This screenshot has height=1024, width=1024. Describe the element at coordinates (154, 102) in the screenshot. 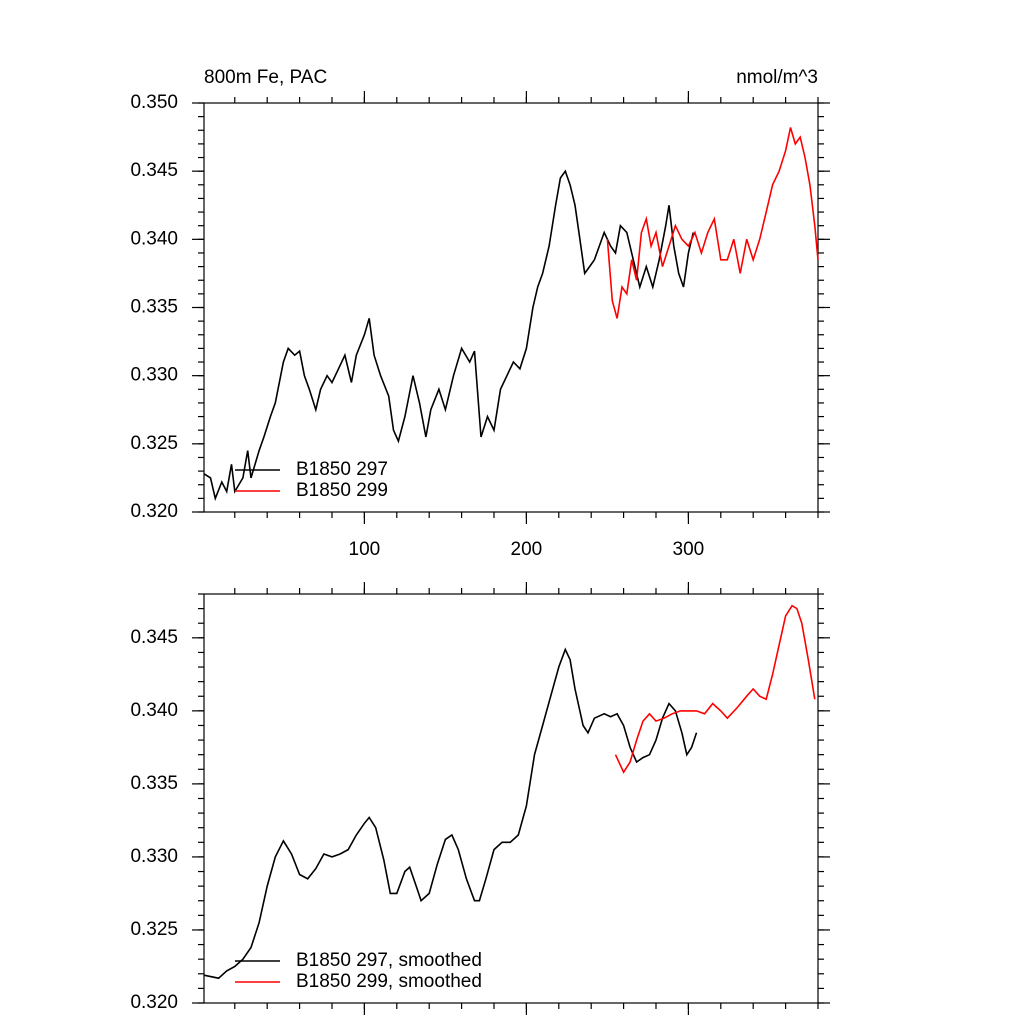

I see `y-tick-label: 0.350` at that location.